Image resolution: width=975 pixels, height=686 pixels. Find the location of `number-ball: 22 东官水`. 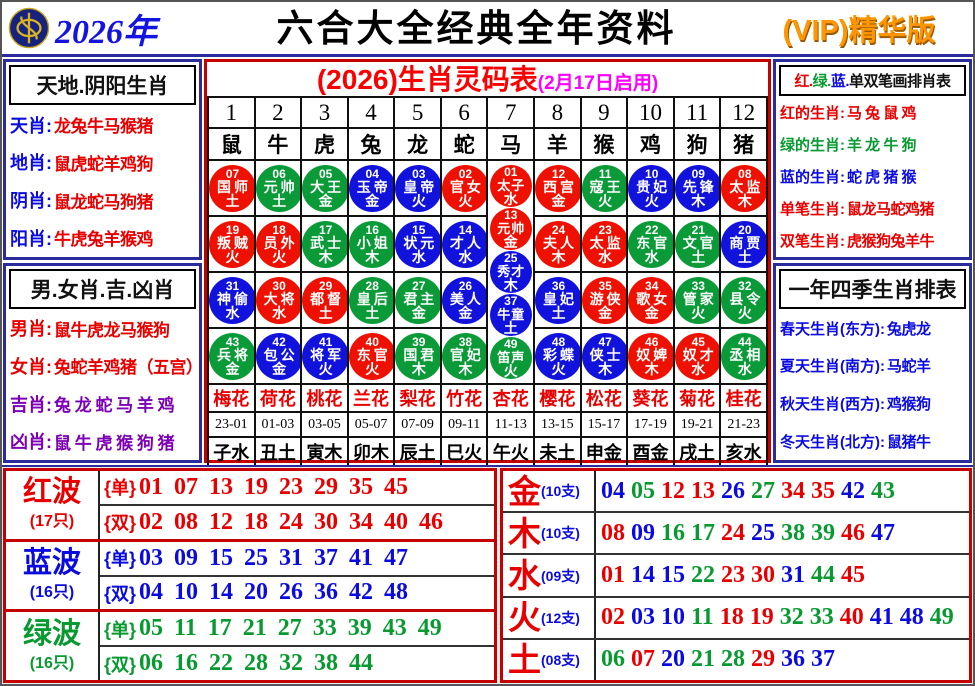

number-ball: 22 东官水 is located at coordinates (650, 244).